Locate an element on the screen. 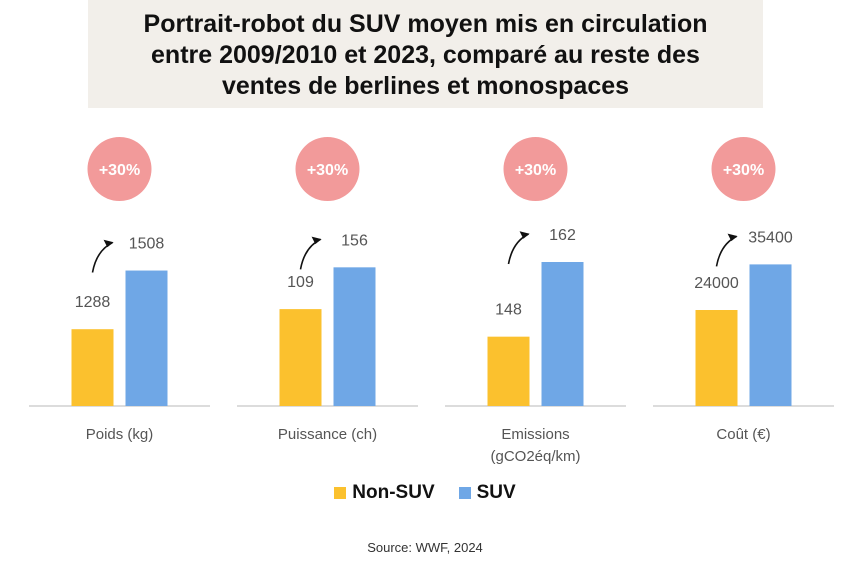 This screenshot has width=850, height=569. legend-item-suv: SUV is located at coordinates (487, 493).